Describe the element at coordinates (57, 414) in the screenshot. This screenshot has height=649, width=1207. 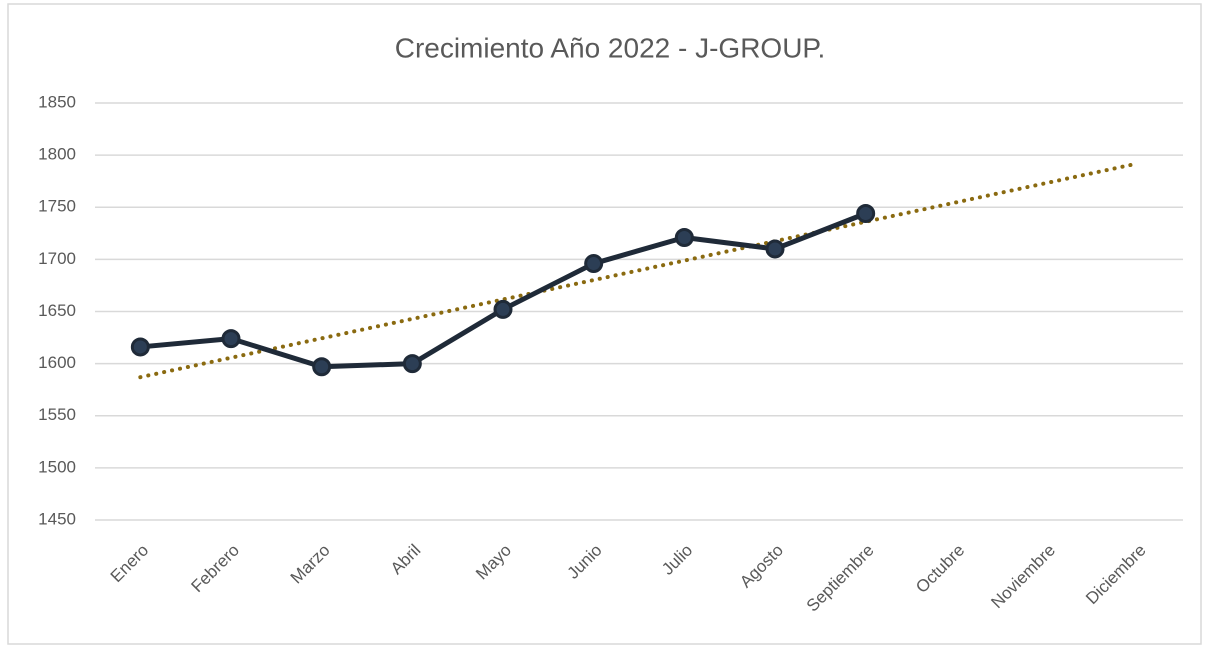
I see `y-tick-label: 1550` at that location.